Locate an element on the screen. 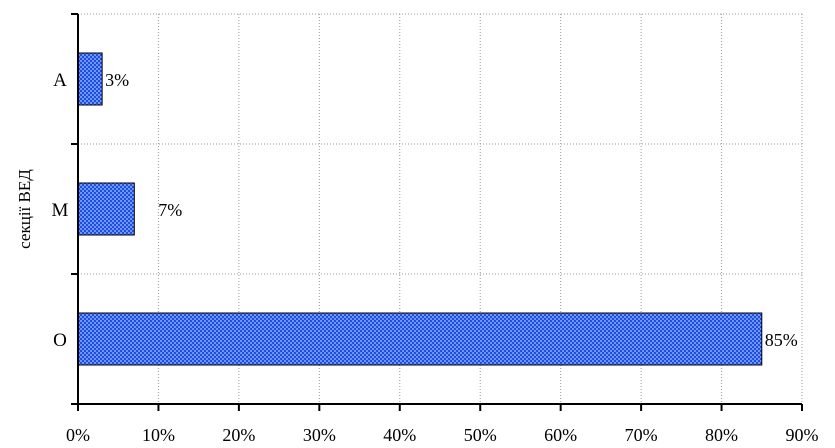 Image resolution: width=835 pixels, height=448 pixels. category-label: O is located at coordinates (60, 340).